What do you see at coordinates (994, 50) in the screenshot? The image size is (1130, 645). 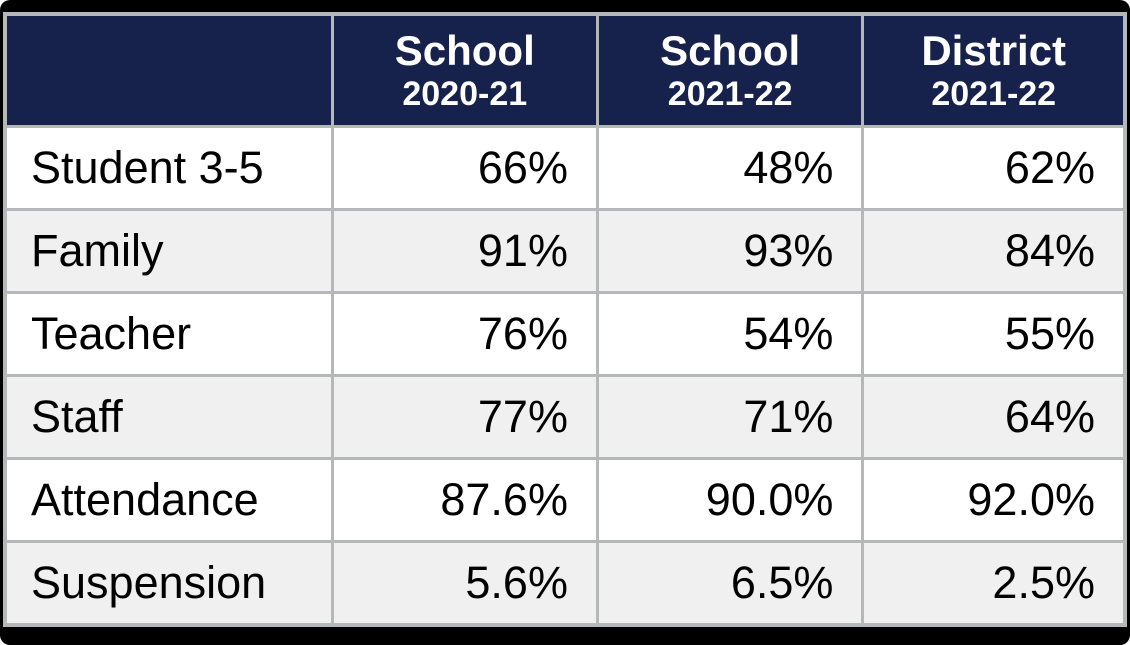 I see `header-title: District` at bounding box center [994, 50].